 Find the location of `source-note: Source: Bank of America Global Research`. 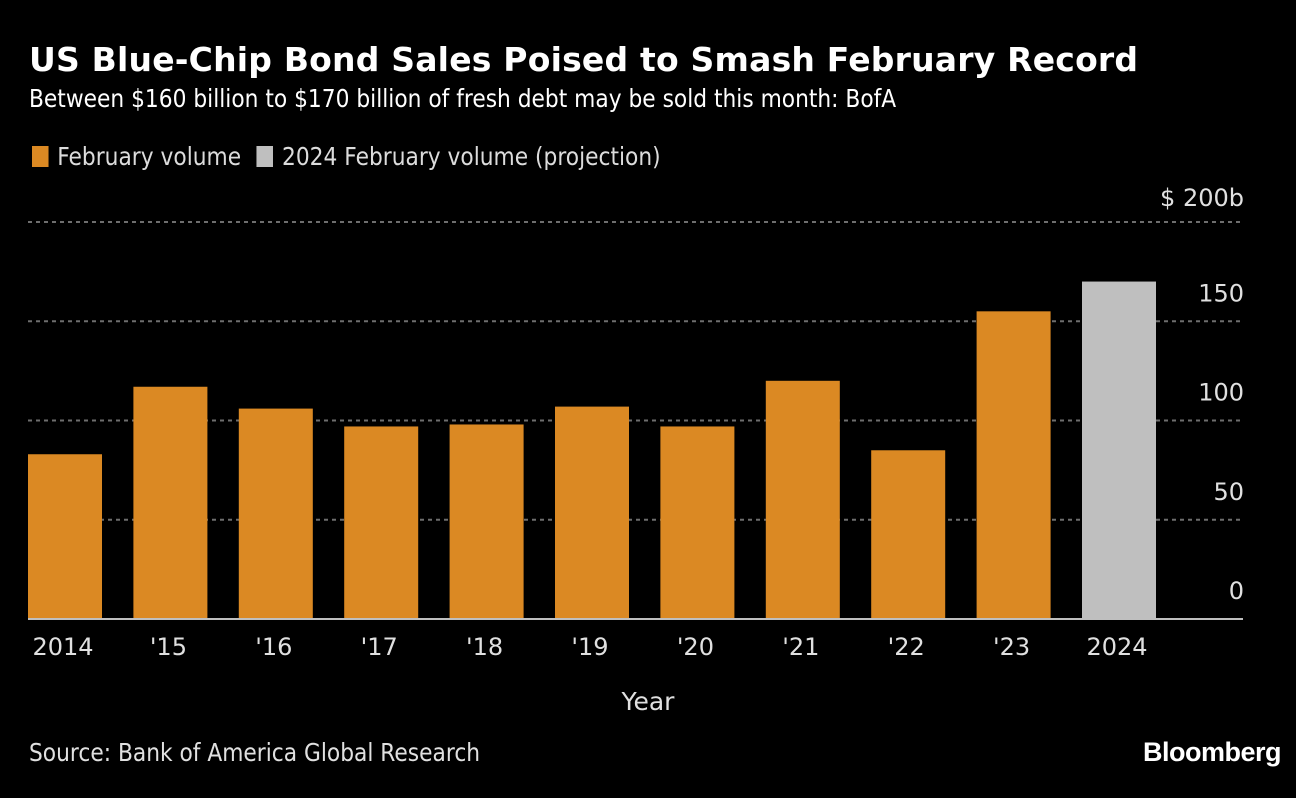

source-note: Source: Bank of America Global Research is located at coordinates (255, 752).